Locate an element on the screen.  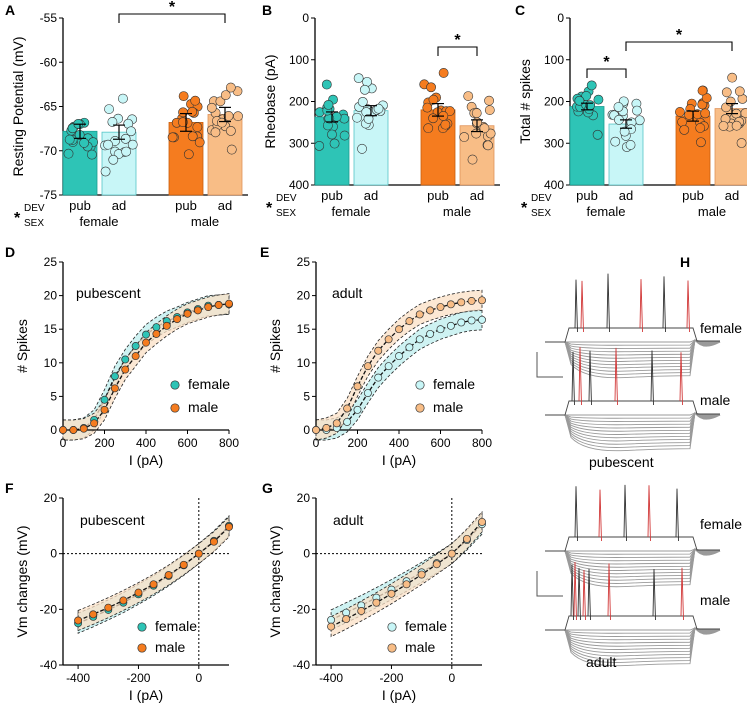
point-D-female is located at coordinates (146, 334).